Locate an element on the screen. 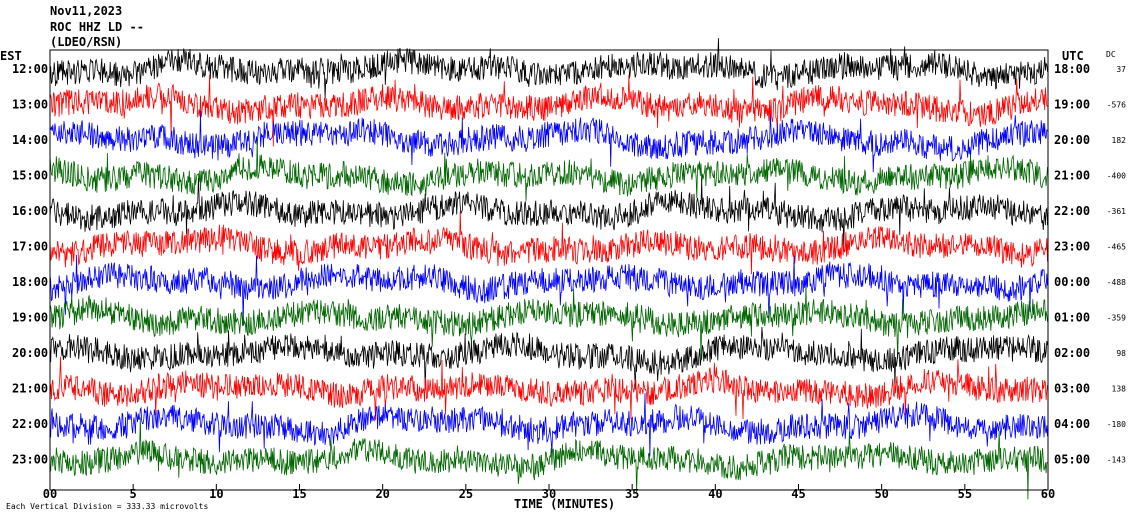  utc-tick-label: 02:00 is located at coordinates (1072, 353).